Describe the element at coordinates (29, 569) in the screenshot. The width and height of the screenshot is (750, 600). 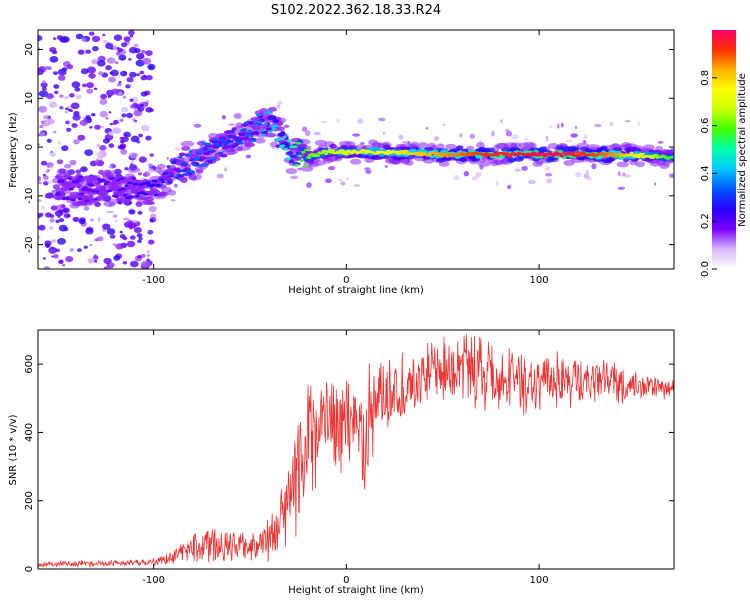
I see `y-tick-label: 0` at that location.